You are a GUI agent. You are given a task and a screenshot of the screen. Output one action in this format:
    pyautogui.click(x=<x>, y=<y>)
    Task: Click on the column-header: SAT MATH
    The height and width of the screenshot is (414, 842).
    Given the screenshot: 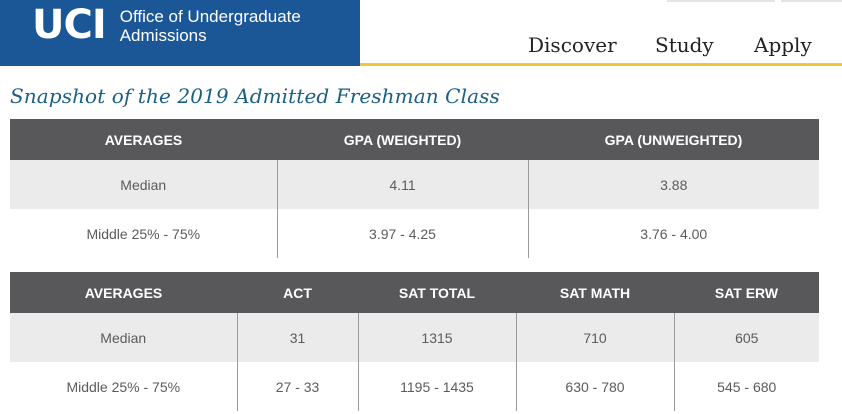 What is the action you would take?
    pyautogui.click(x=595, y=292)
    